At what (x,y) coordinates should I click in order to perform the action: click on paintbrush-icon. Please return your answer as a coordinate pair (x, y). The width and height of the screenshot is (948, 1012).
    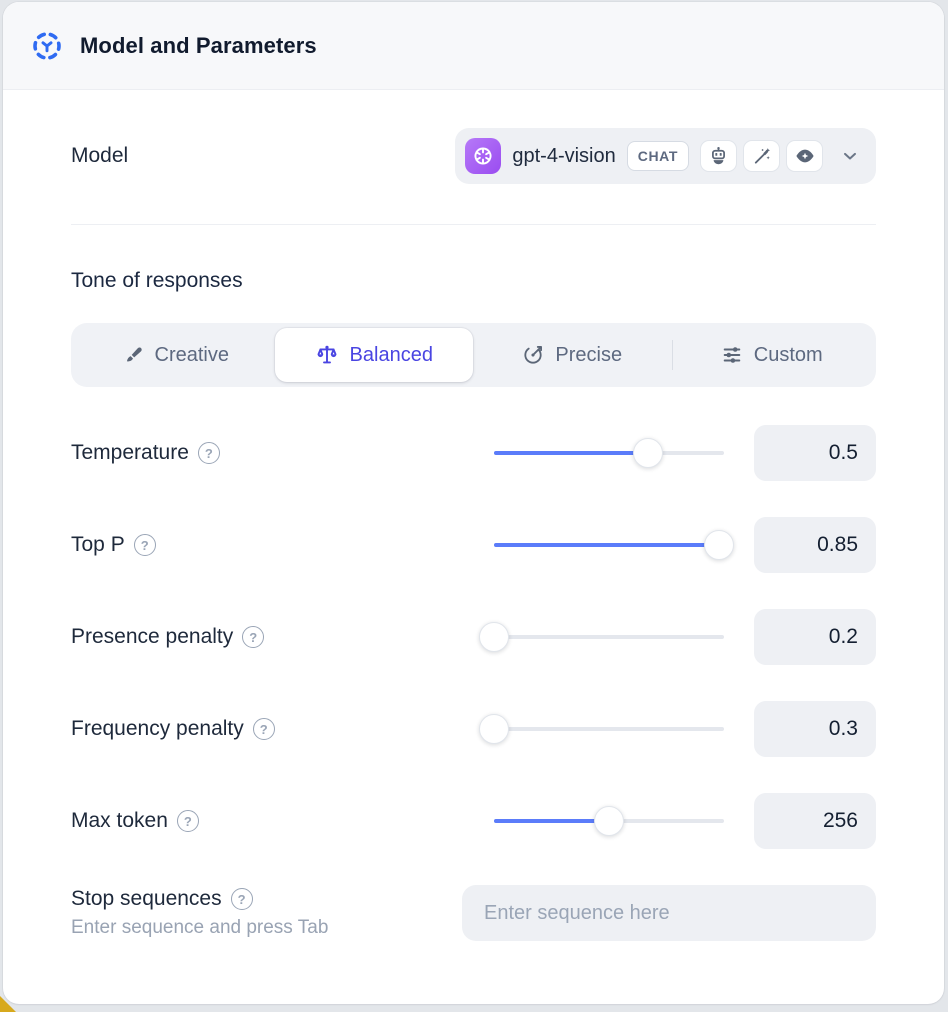
    Looking at the image, I should click on (133, 355).